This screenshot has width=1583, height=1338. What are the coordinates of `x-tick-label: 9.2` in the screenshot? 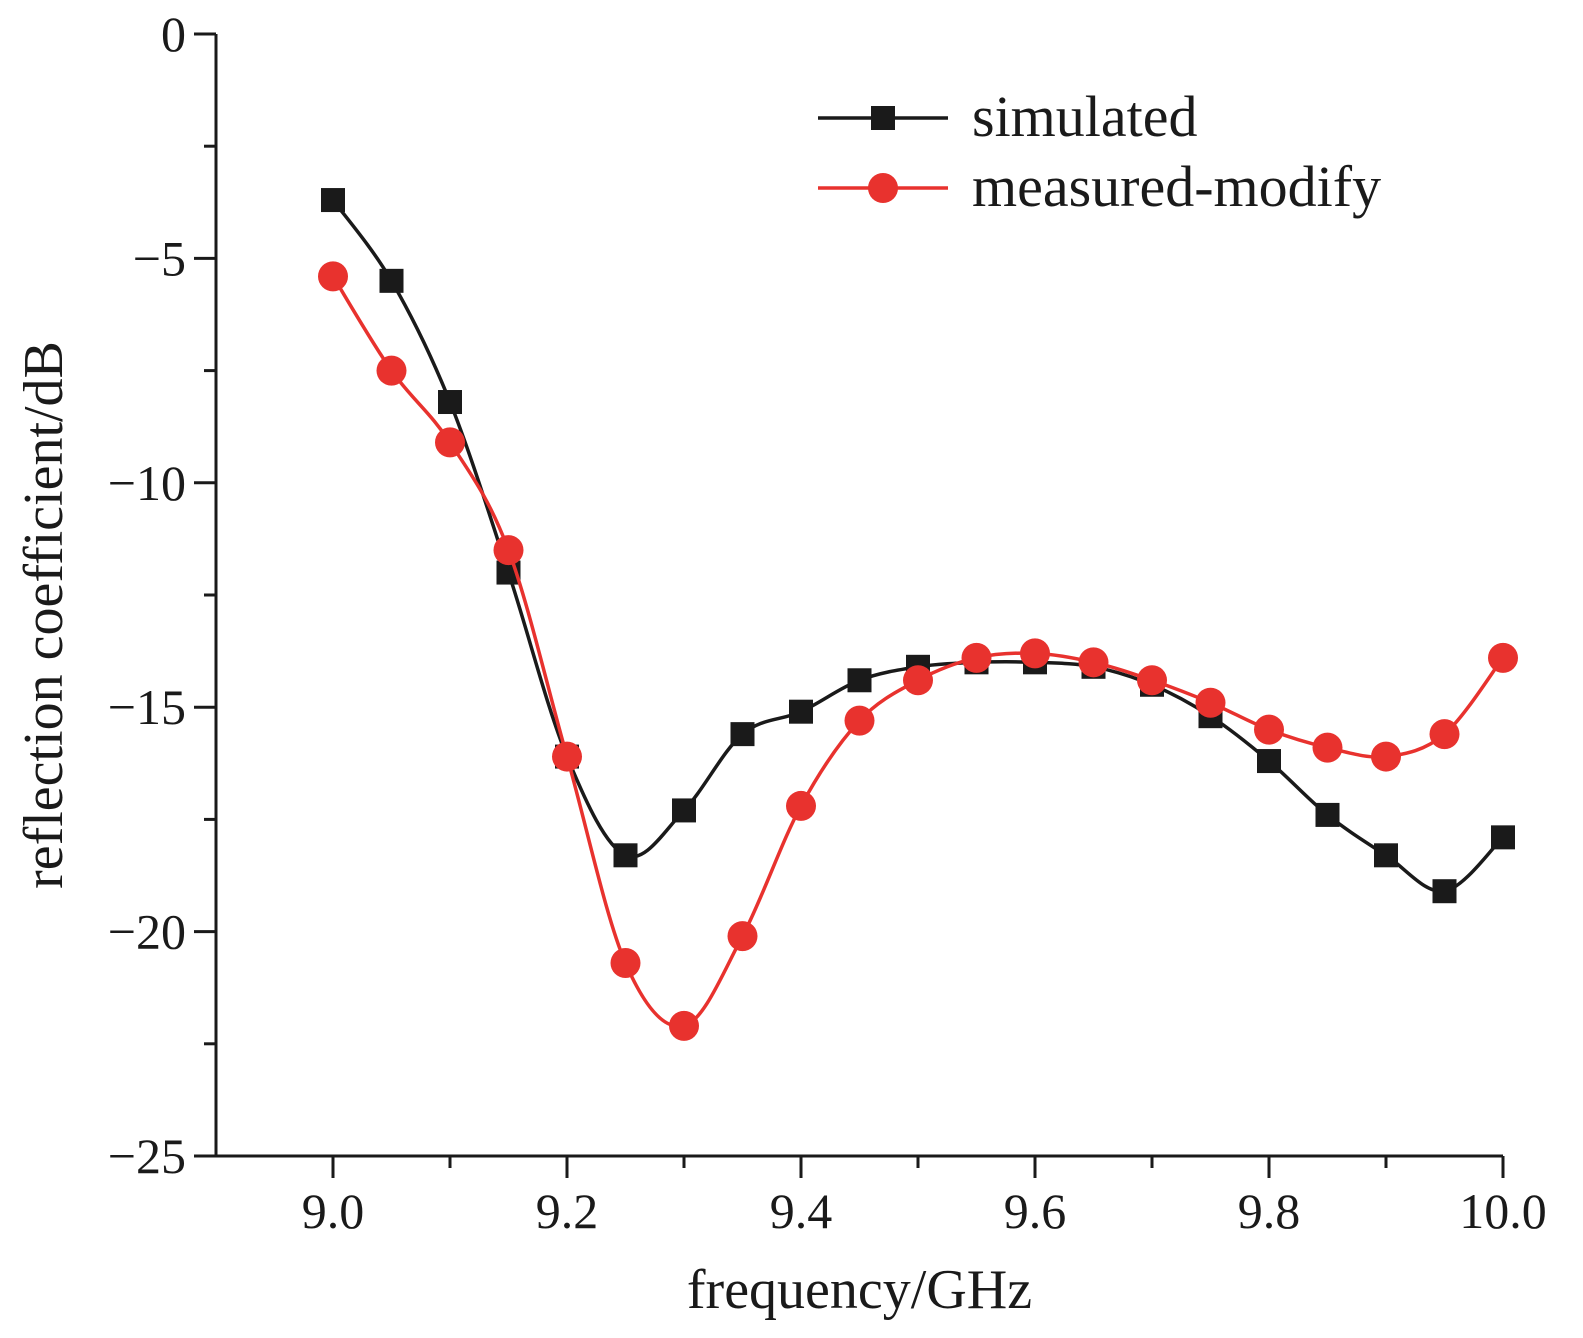 It's located at (567, 1211).